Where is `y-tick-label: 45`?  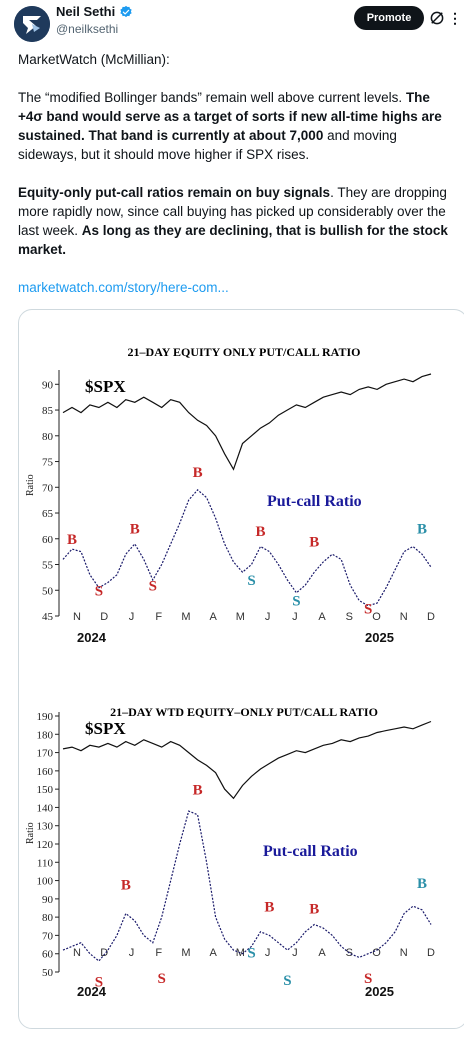
y-tick-label: 45 is located at coordinates (48, 617).